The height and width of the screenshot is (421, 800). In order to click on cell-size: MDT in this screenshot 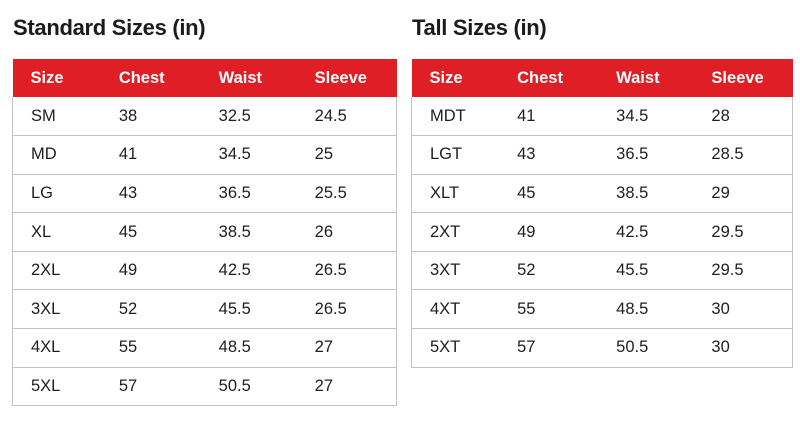, I will do `click(455, 117)`.